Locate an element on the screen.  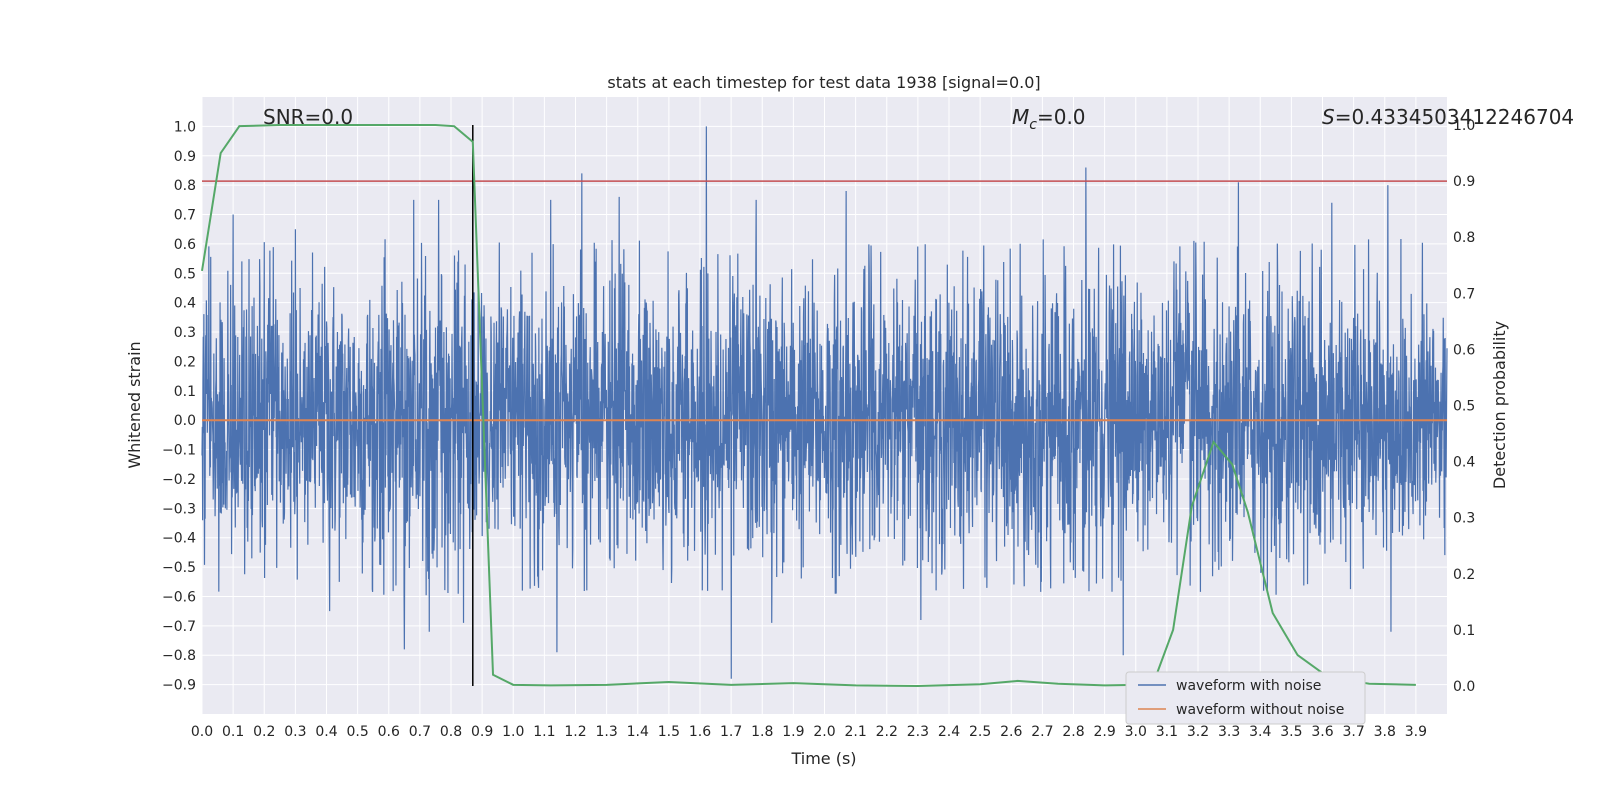
y-left-tick-label-3: 0.7 is located at coordinates (185, 216).